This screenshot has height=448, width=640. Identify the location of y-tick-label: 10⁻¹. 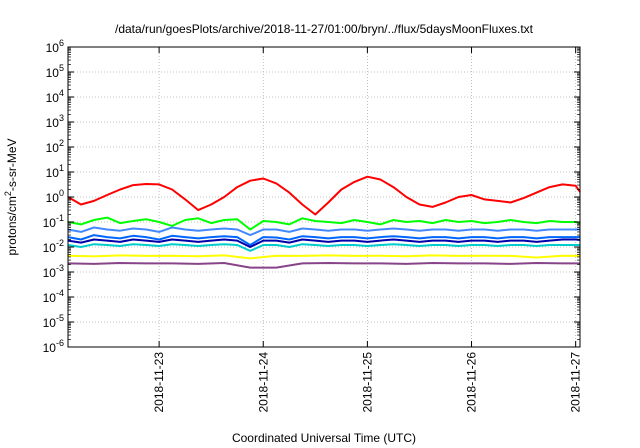
(53, 221).